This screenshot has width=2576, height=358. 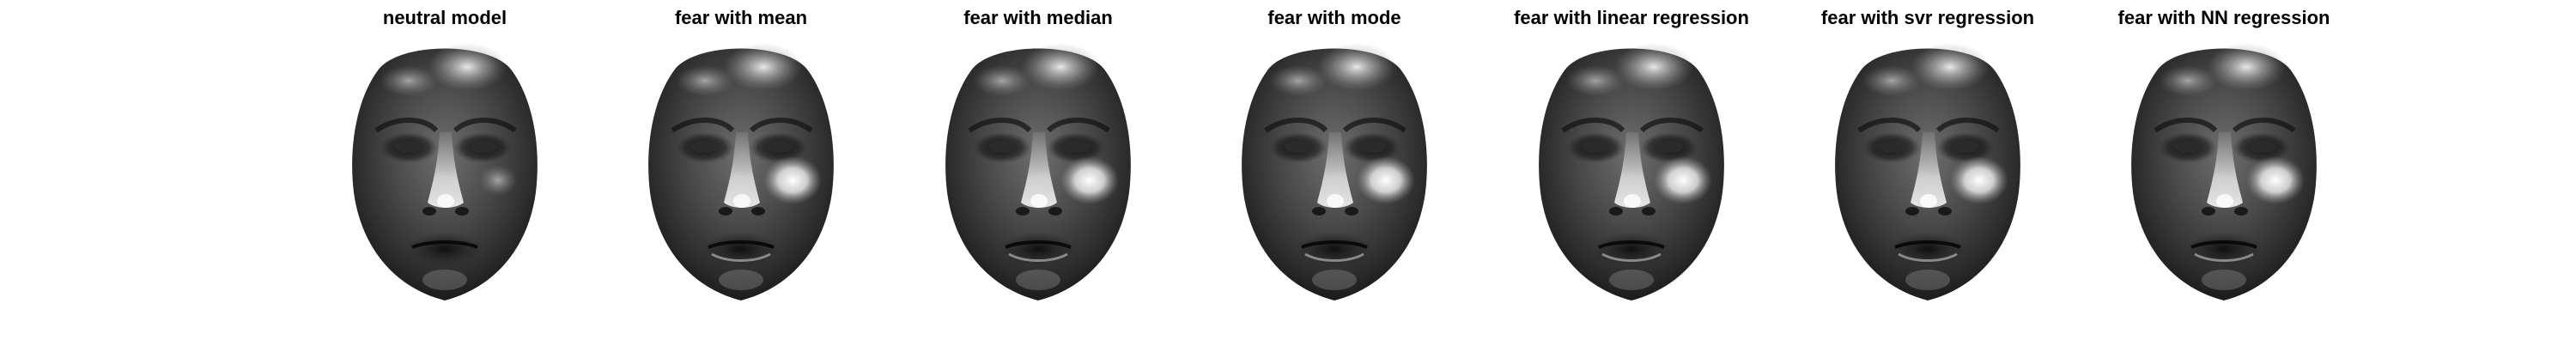 What do you see at coordinates (2223, 17) in the screenshot?
I see `panel-title: fear with NN regression` at bounding box center [2223, 17].